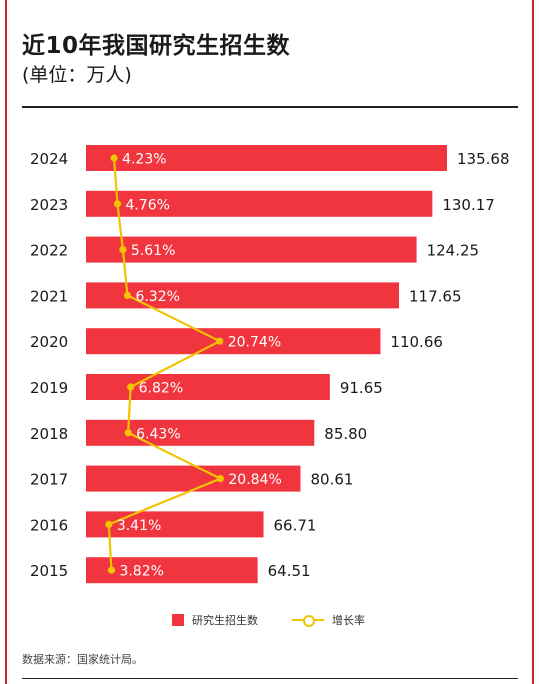 This screenshot has width=539, height=684. What do you see at coordinates (147, 205) in the screenshot?
I see `growth-rate-label: 4.76%` at bounding box center [147, 205].